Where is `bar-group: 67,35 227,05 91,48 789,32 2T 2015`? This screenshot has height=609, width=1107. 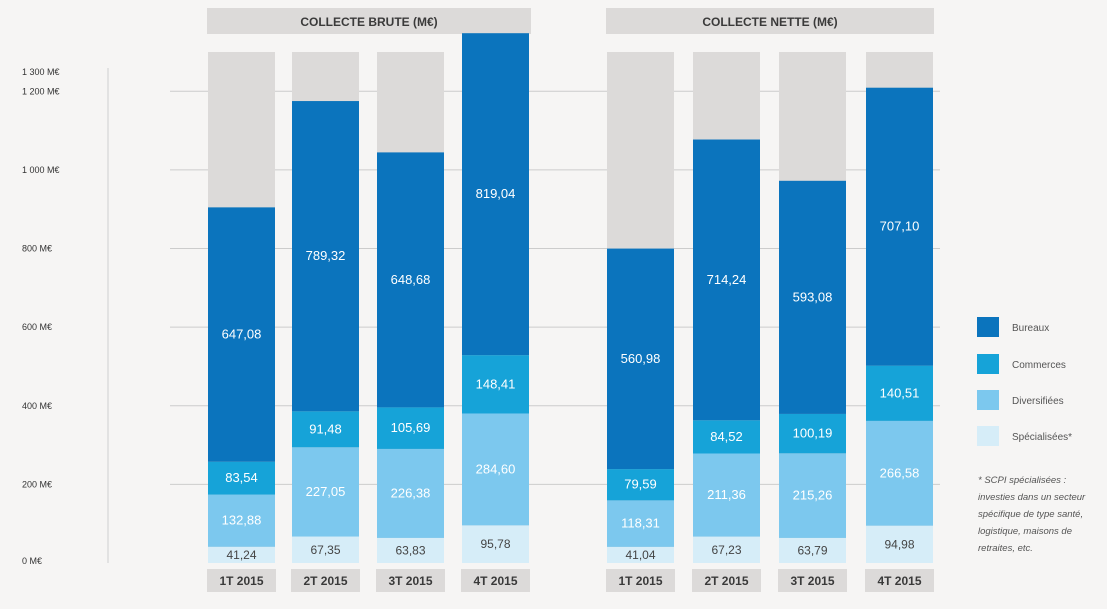
bar-group: 67,35 227,05 91,48 789,32 2T 2015 is located at coordinates (325, 322).